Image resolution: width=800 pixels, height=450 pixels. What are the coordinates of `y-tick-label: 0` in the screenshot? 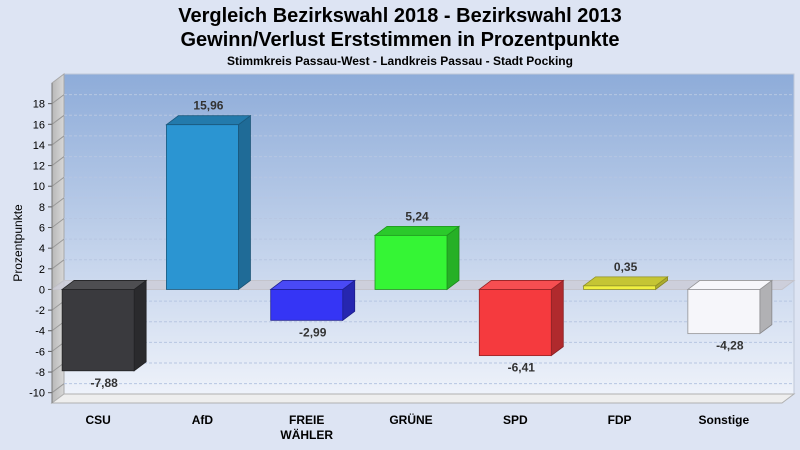 It's located at (42, 290).